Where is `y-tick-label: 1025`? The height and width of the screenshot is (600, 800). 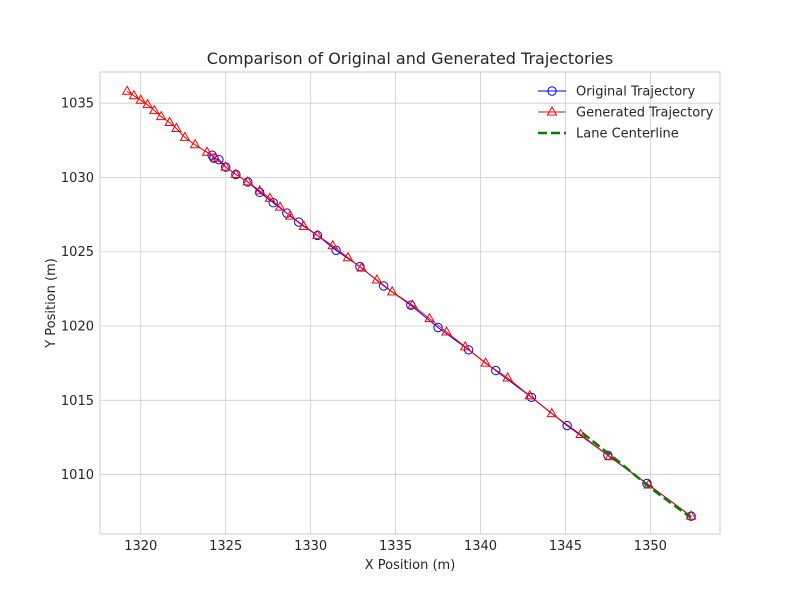
y-tick-label: 1025 is located at coordinates (77, 252).